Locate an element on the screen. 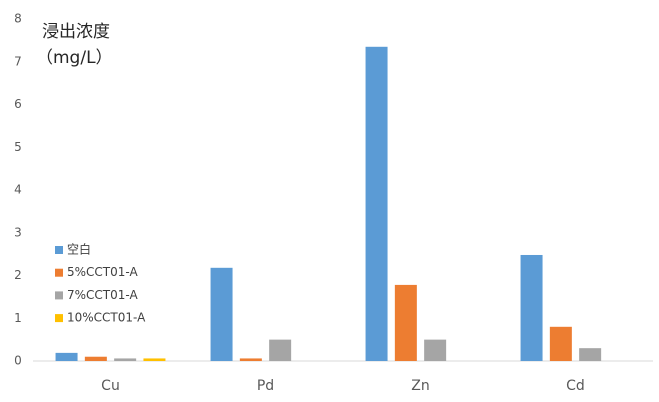  x-tick-label: Pd is located at coordinates (265, 386).